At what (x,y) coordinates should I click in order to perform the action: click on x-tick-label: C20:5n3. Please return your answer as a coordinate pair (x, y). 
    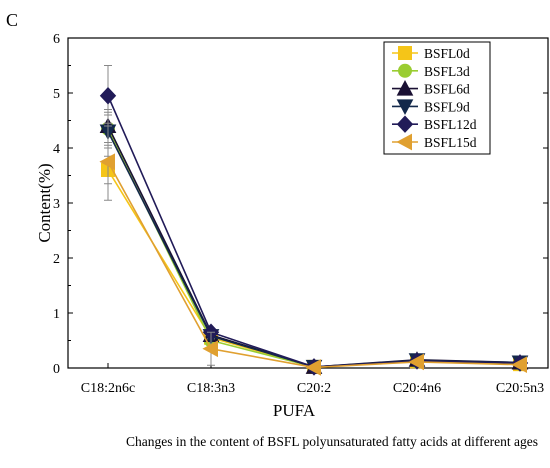
    Looking at the image, I should click on (520, 388).